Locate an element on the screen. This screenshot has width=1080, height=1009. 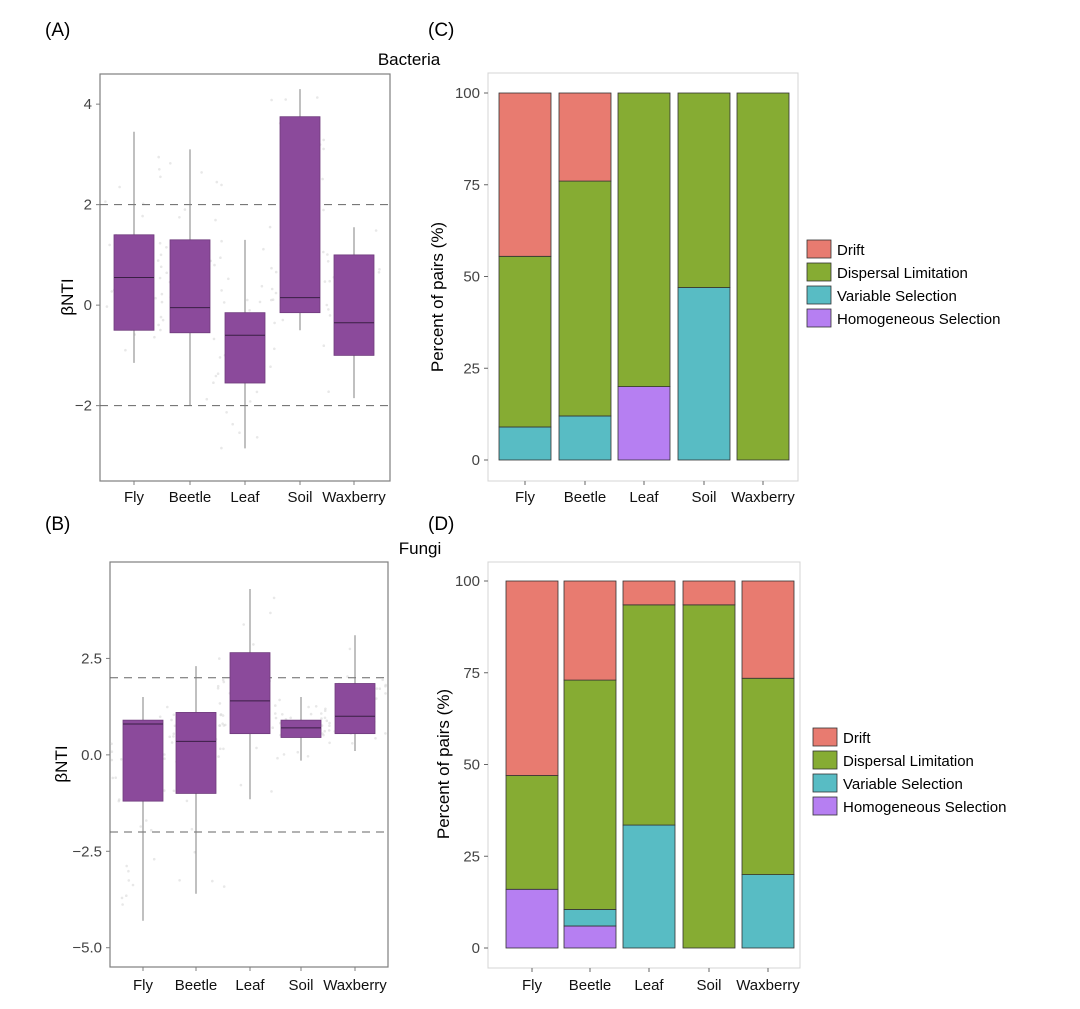
stacked-bar-panel-c is located at coordinates (658, 278).